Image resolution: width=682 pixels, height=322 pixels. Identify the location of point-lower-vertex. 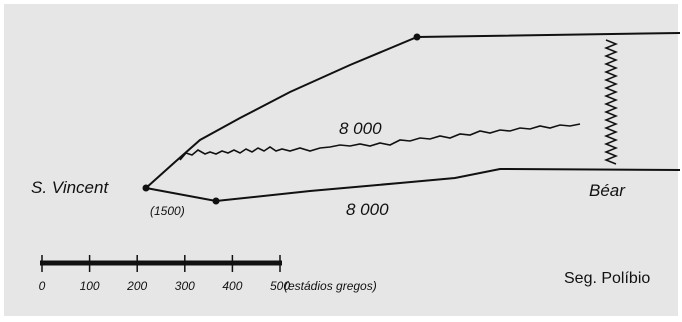
(216, 201).